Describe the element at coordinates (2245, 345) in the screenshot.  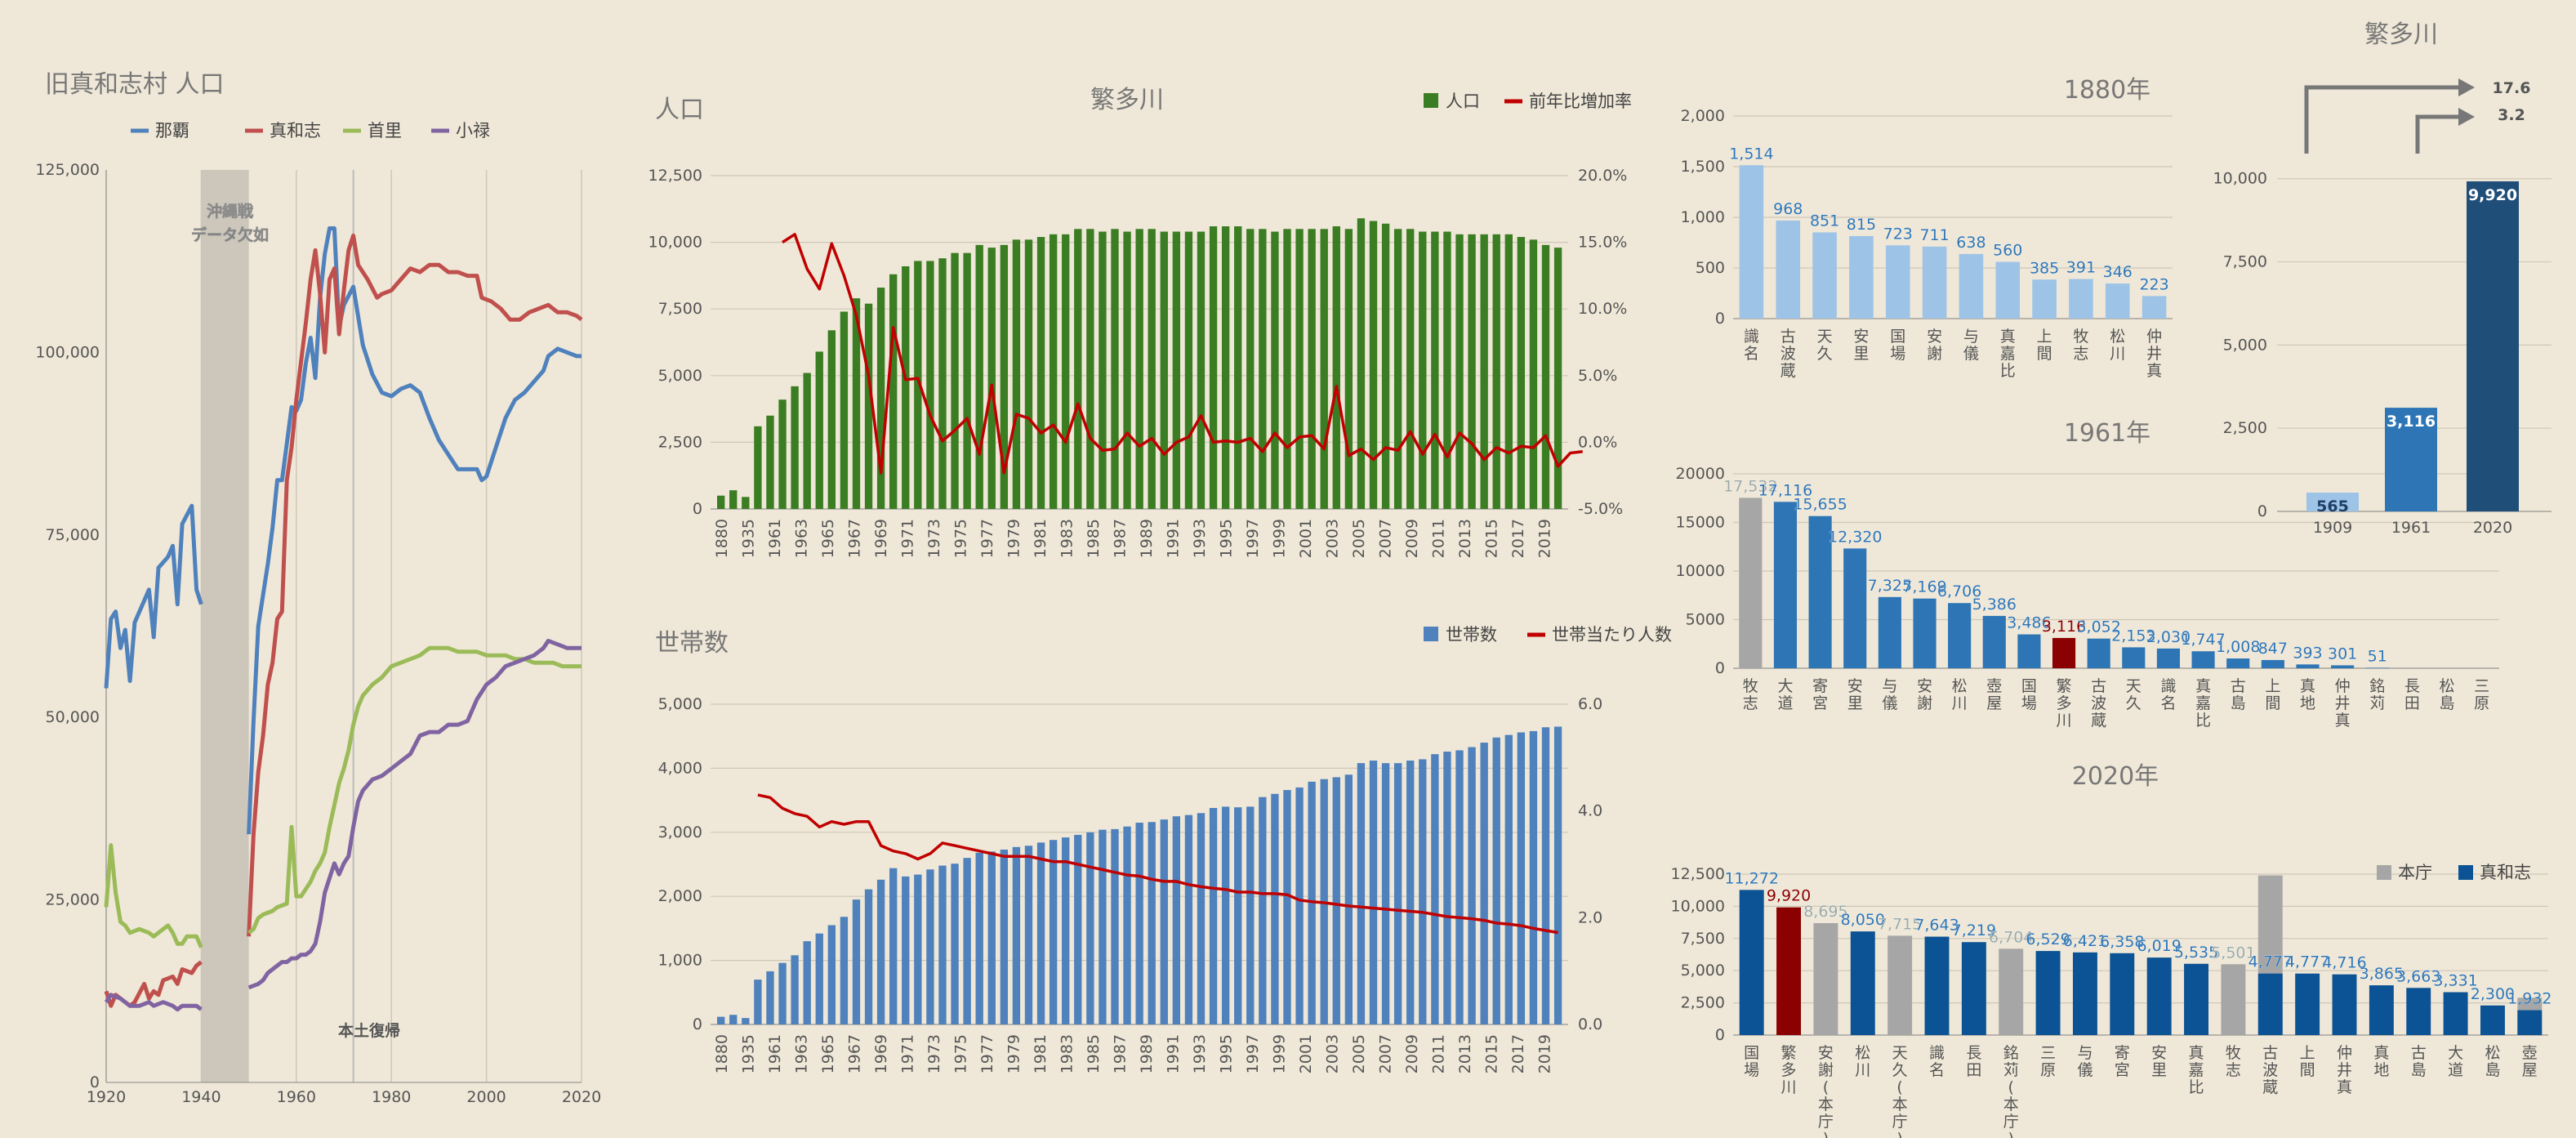
I see `y-tick-label: 5,000` at that location.